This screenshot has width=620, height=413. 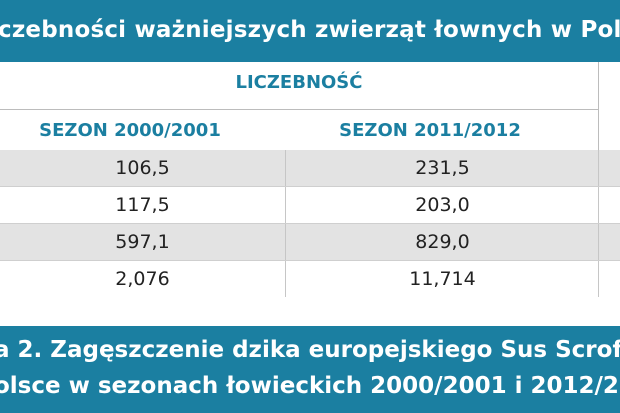 What do you see at coordinates (310, 241) in the screenshot?
I see `table-row: 597,1 829,0` at bounding box center [310, 241].